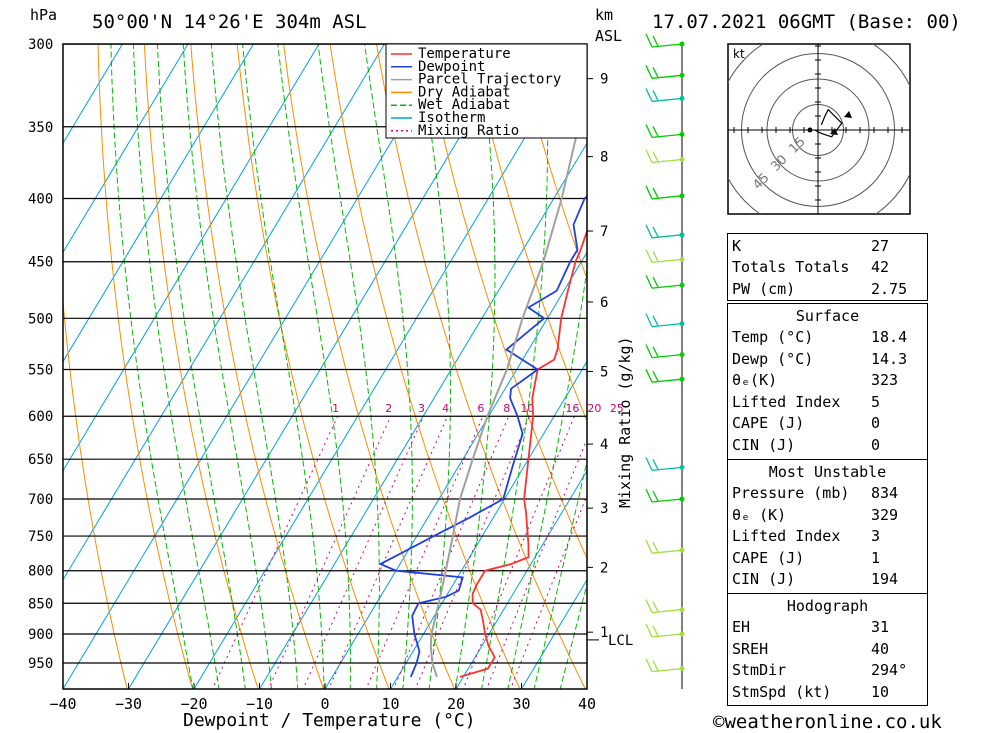 Image resolution: width=1000 pixels, height=733 pixels. Describe the element at coordinates (827, 671) in the screenshot. I see `stat-row: StmDir 294°` at that location.